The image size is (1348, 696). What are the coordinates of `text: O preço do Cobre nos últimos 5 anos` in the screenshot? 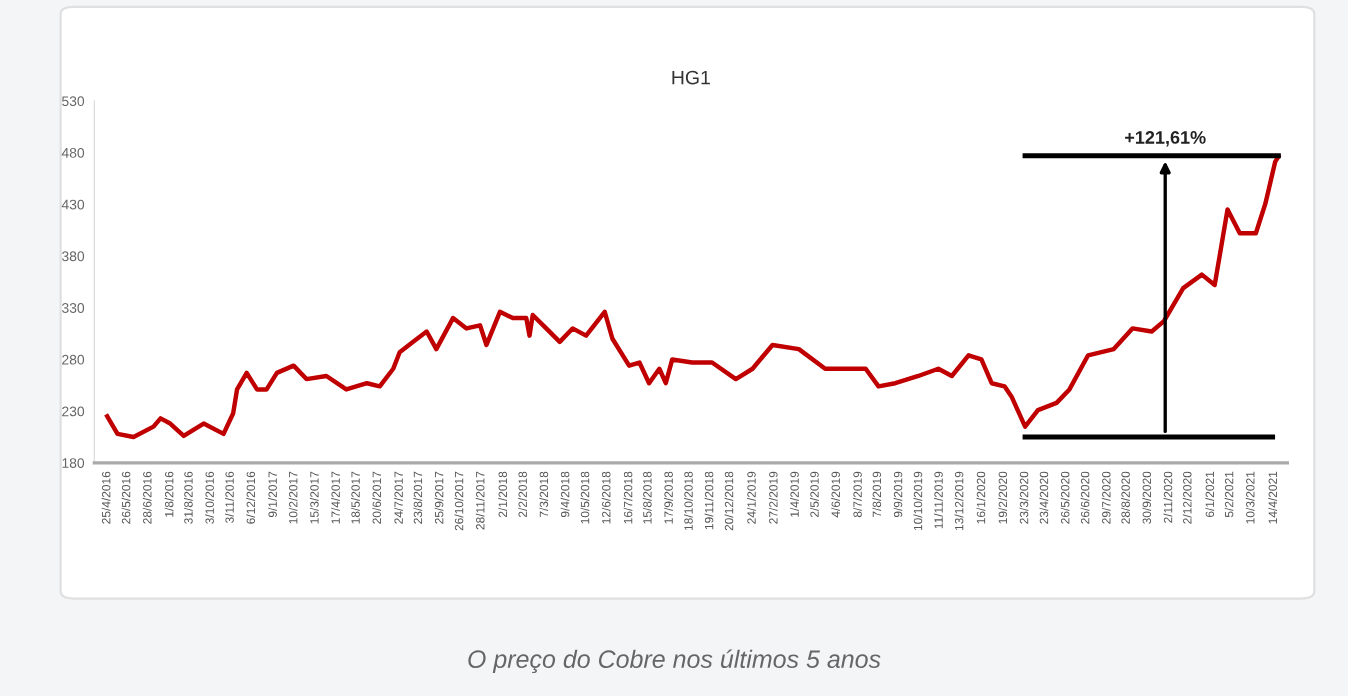 It's located at (674, 661).